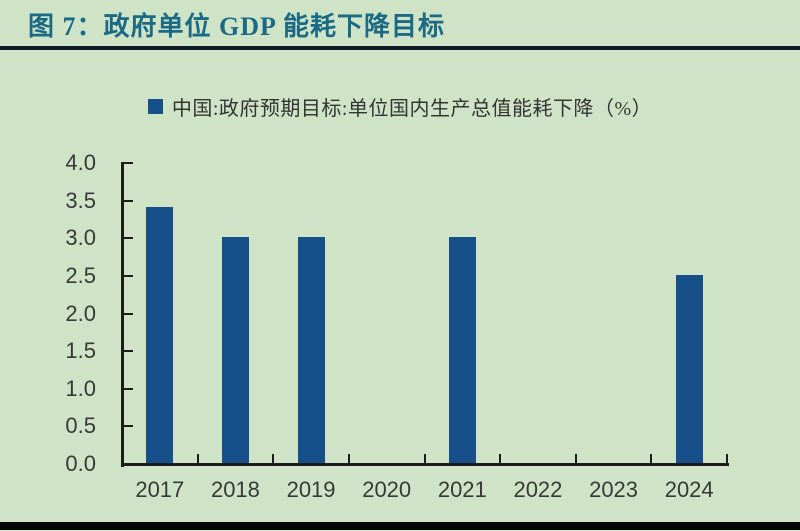 The image size is (800, 531). What do you see at coordinates (128, 464) in the screenshot?
I see `y-tick-0.0` at bounding box center [128, 464].